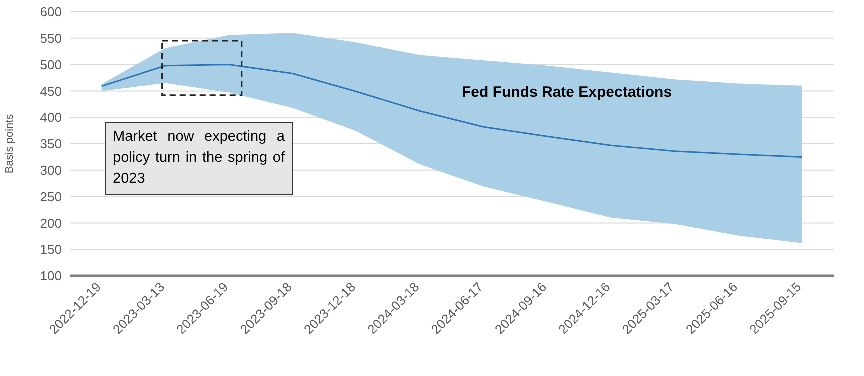 This screenshot has width=864, height=376. What do you see at coordinates (567, 92) in the screenshot?
I see `annotation: Fed Funds Rate Expectations` at bounding box center [567, 92].